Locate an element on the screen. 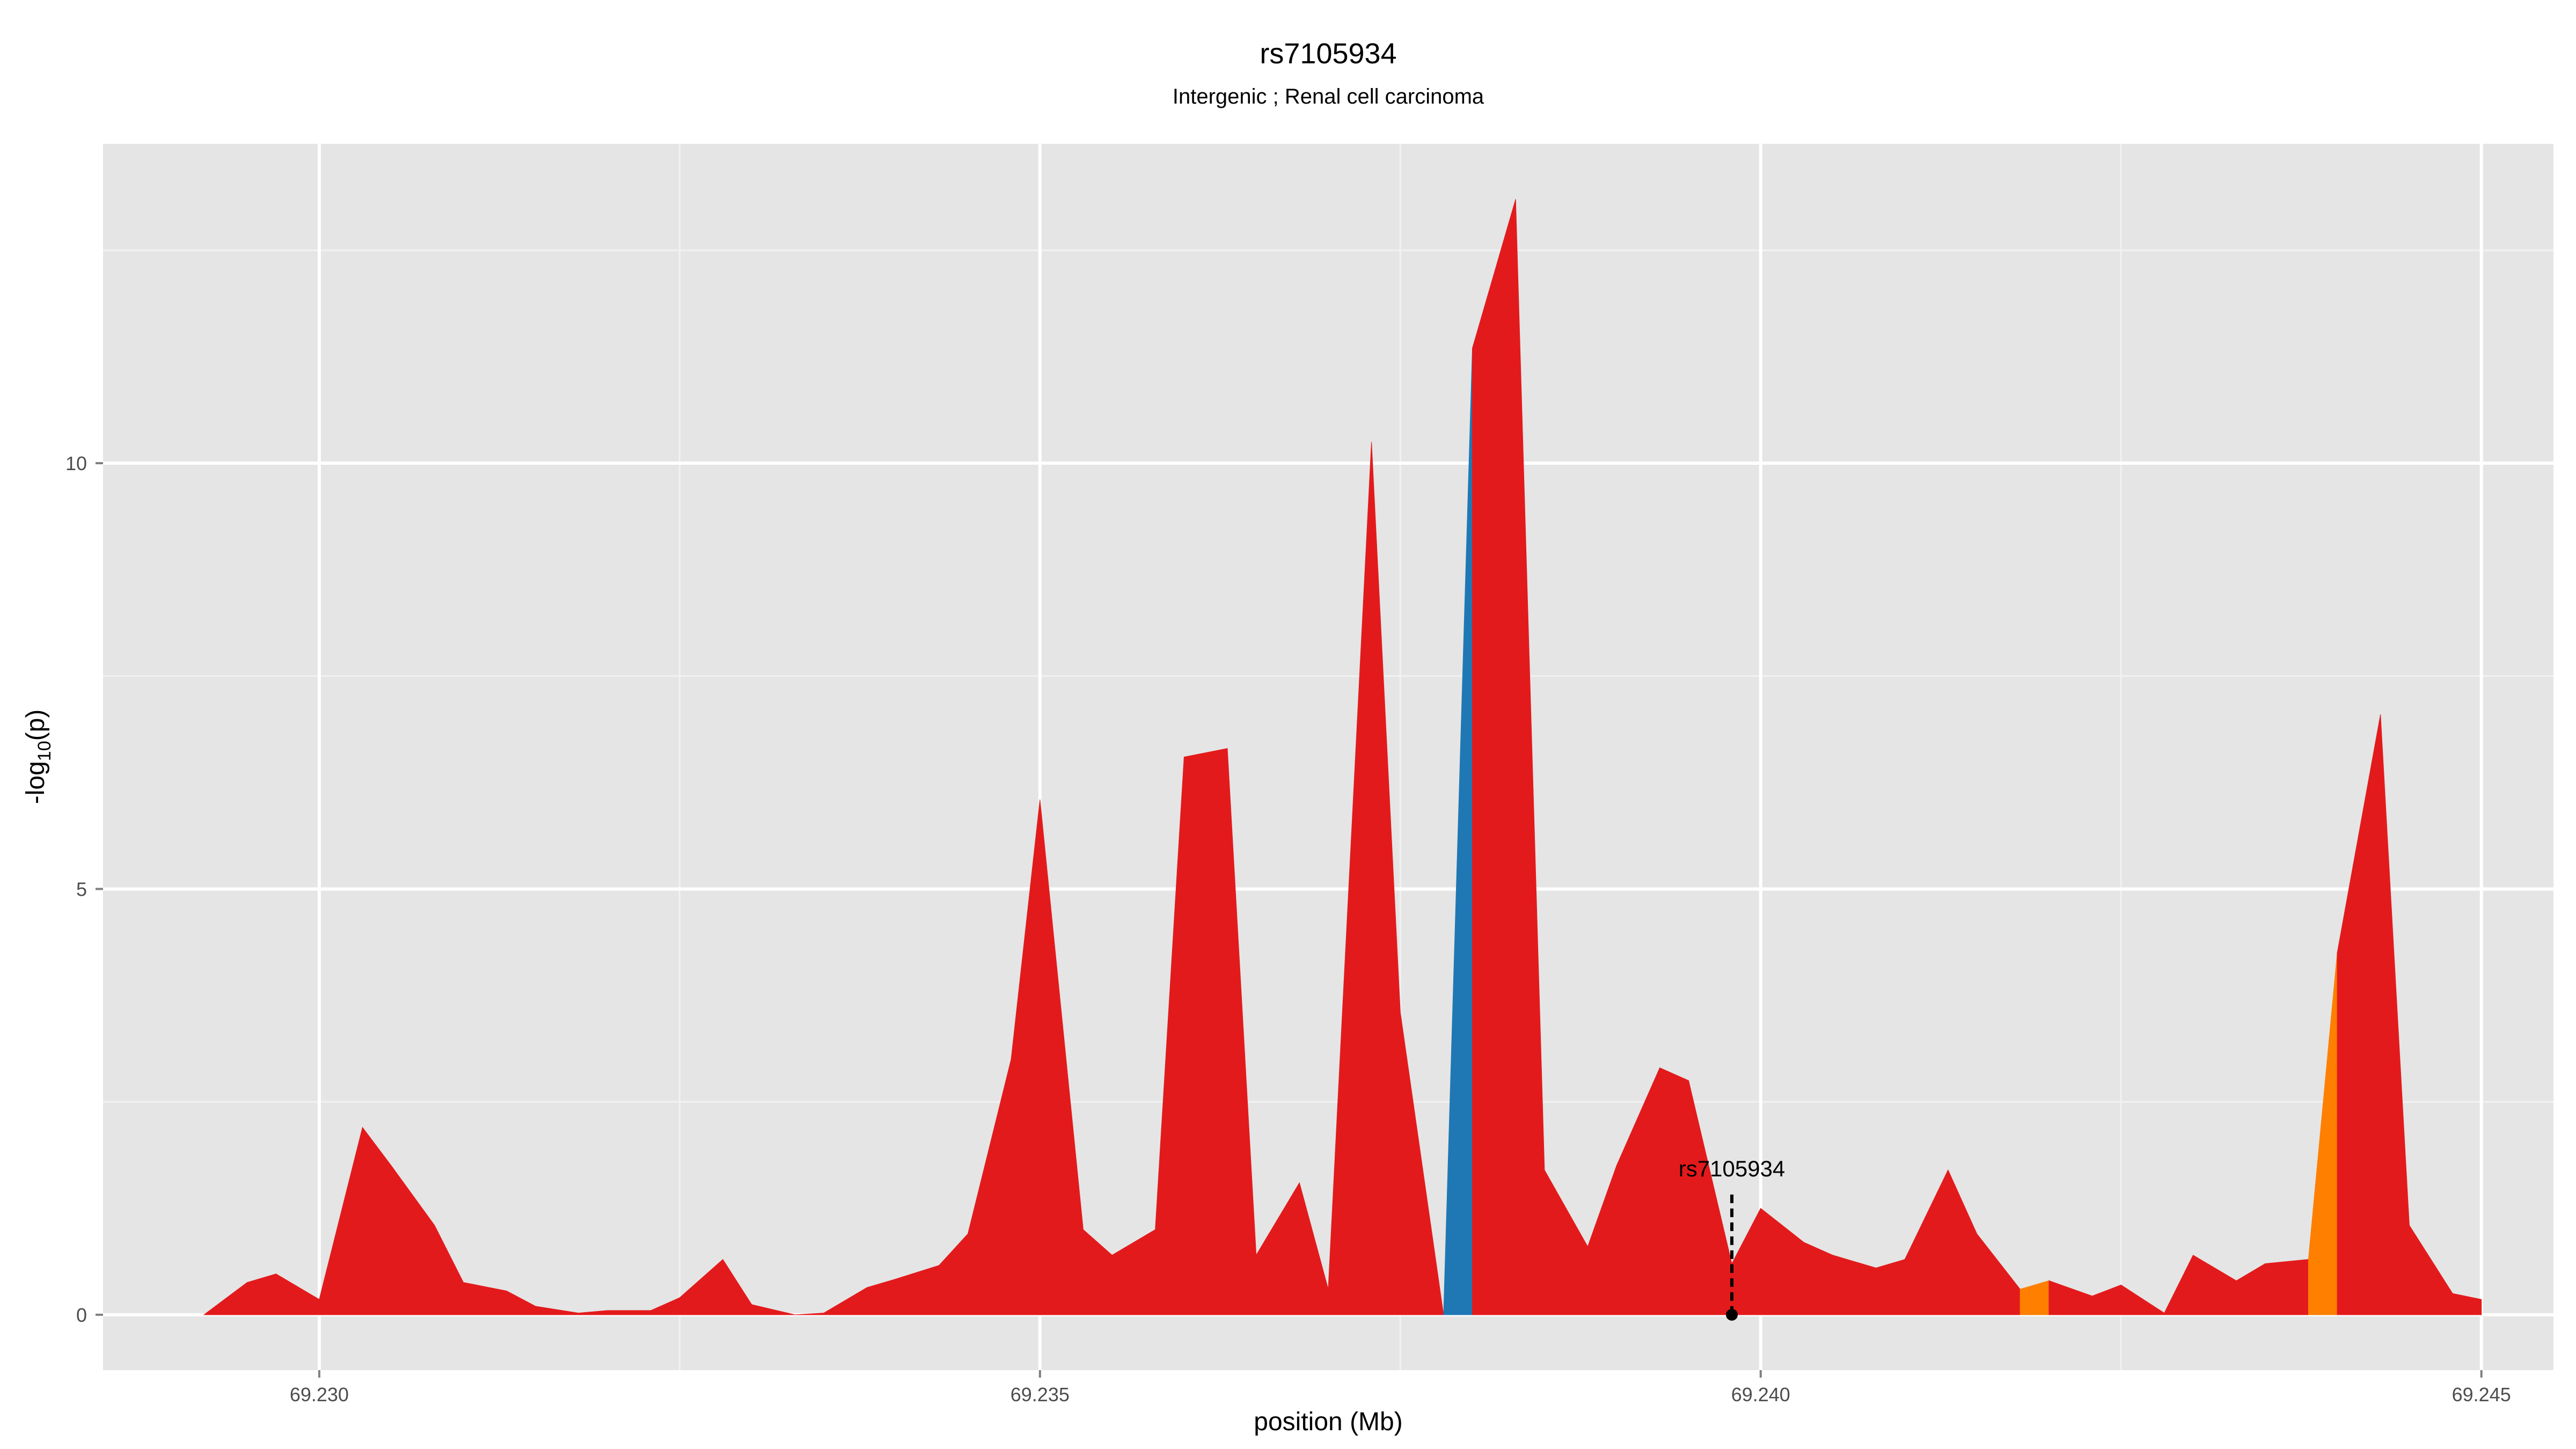  annotation-point is located at coordinates (1732, 1314).